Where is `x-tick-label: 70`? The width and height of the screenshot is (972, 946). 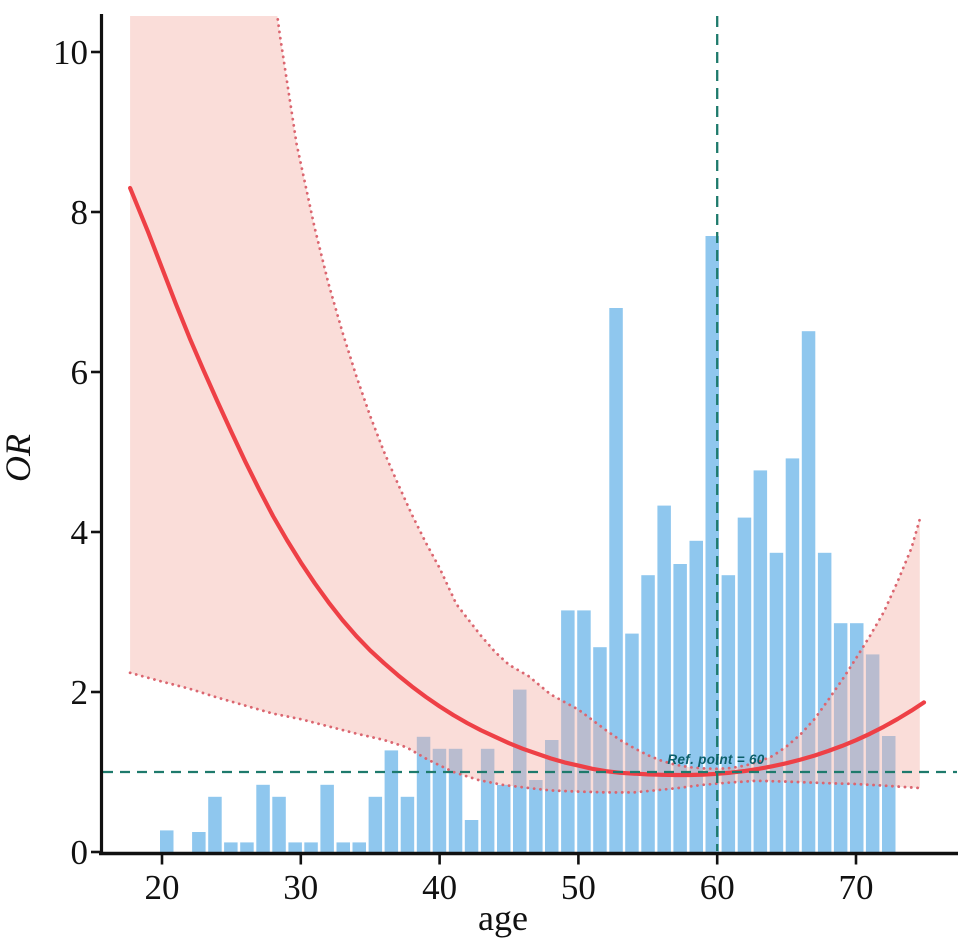
x-tick-label: 70 is located at coordinates (856, 887).